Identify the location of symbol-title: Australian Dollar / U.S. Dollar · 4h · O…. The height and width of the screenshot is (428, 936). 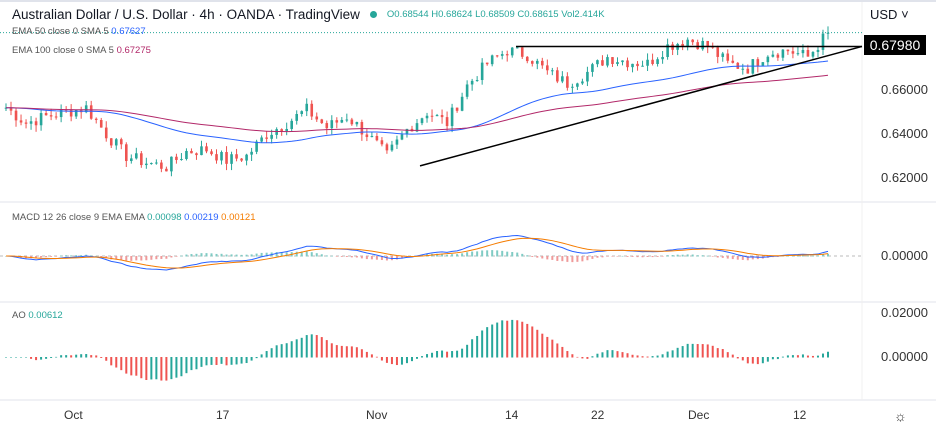
(186, 14).